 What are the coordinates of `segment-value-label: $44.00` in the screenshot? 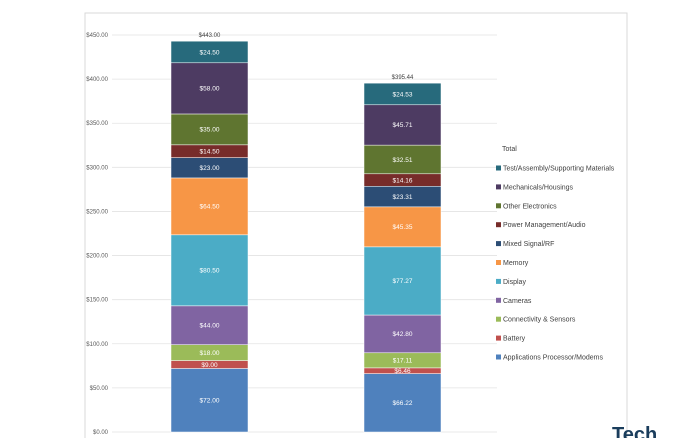 It's located at (210, 326).